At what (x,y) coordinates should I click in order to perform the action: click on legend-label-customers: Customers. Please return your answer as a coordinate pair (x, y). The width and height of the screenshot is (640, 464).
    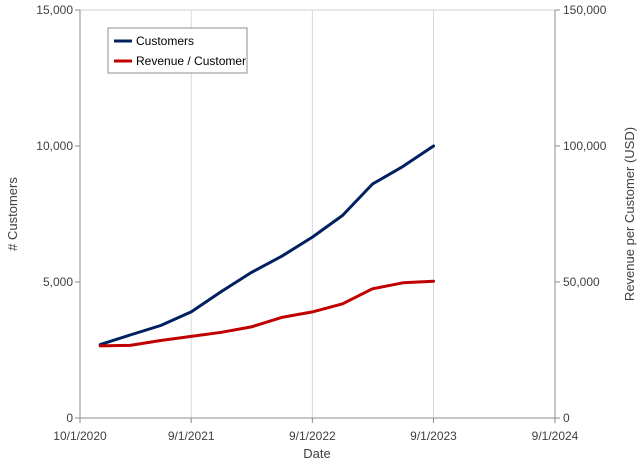
    Looking at the image, I should click on (165, 41).